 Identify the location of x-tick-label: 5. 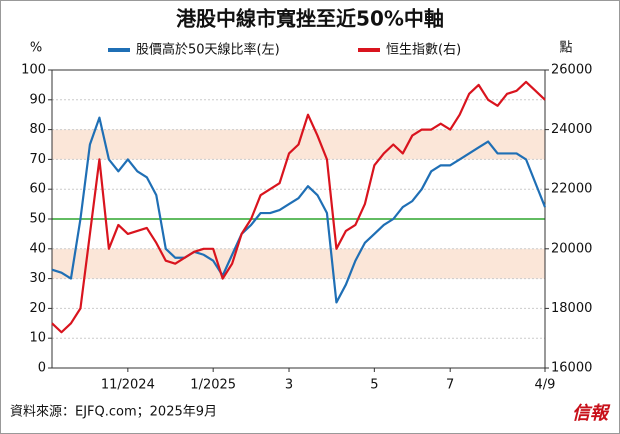
(374, 385).